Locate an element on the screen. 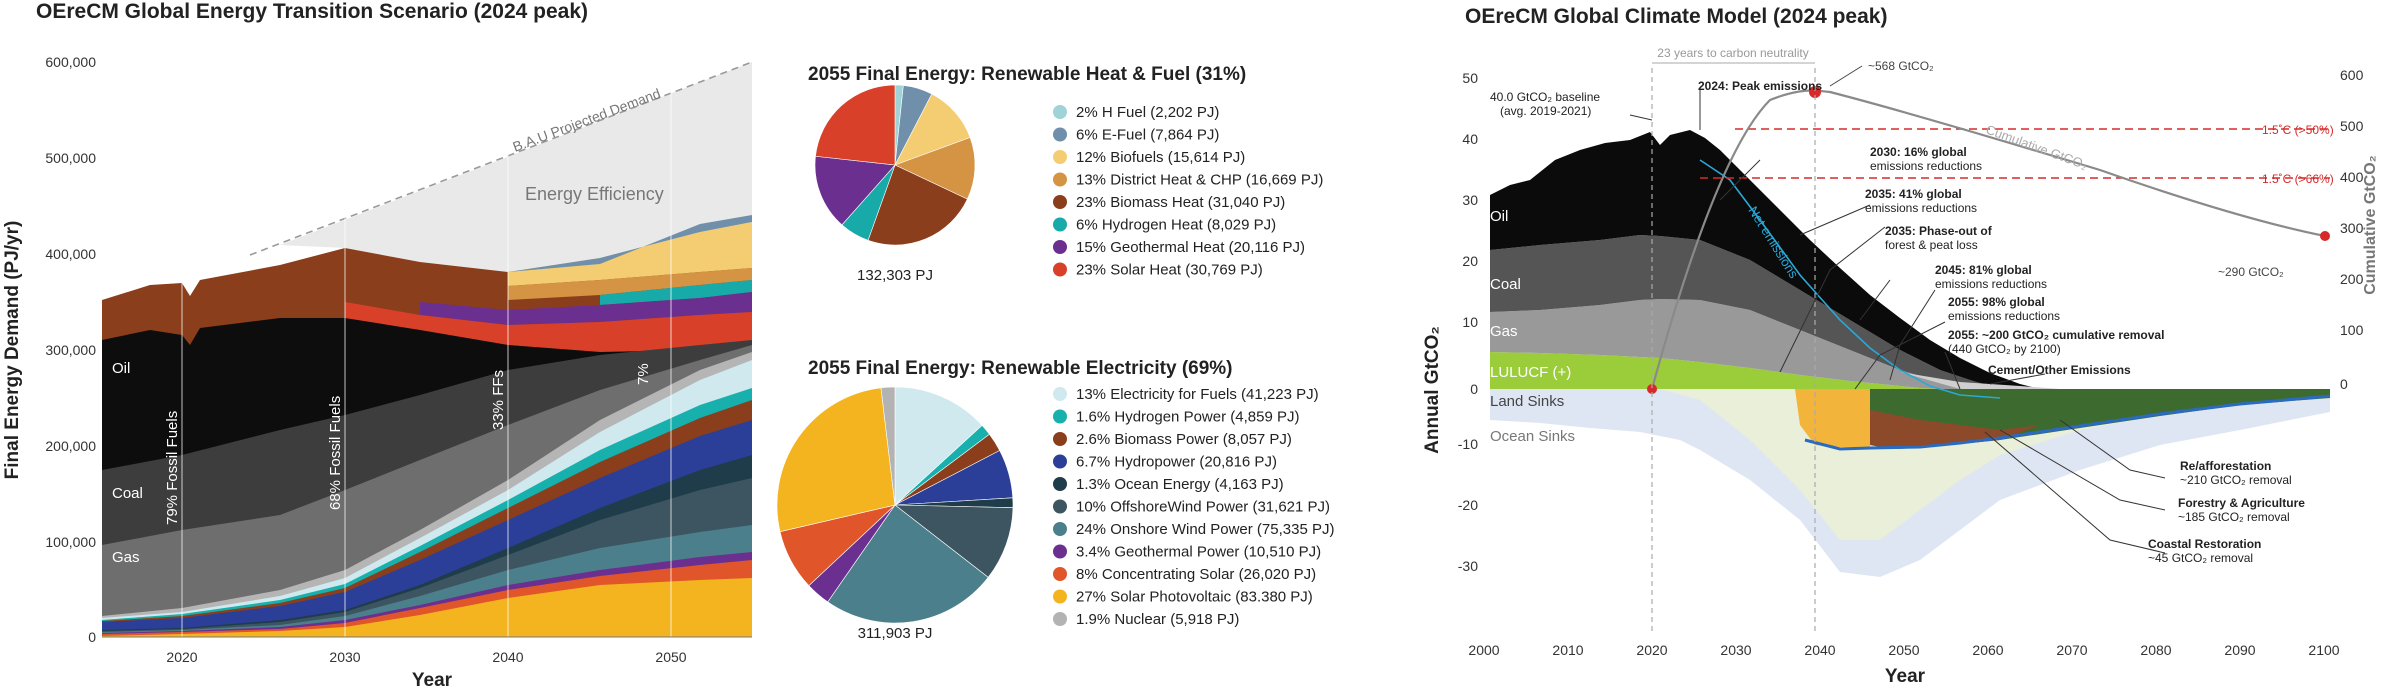  cx-2010: 2010 is located at coordinates (1567, 650).